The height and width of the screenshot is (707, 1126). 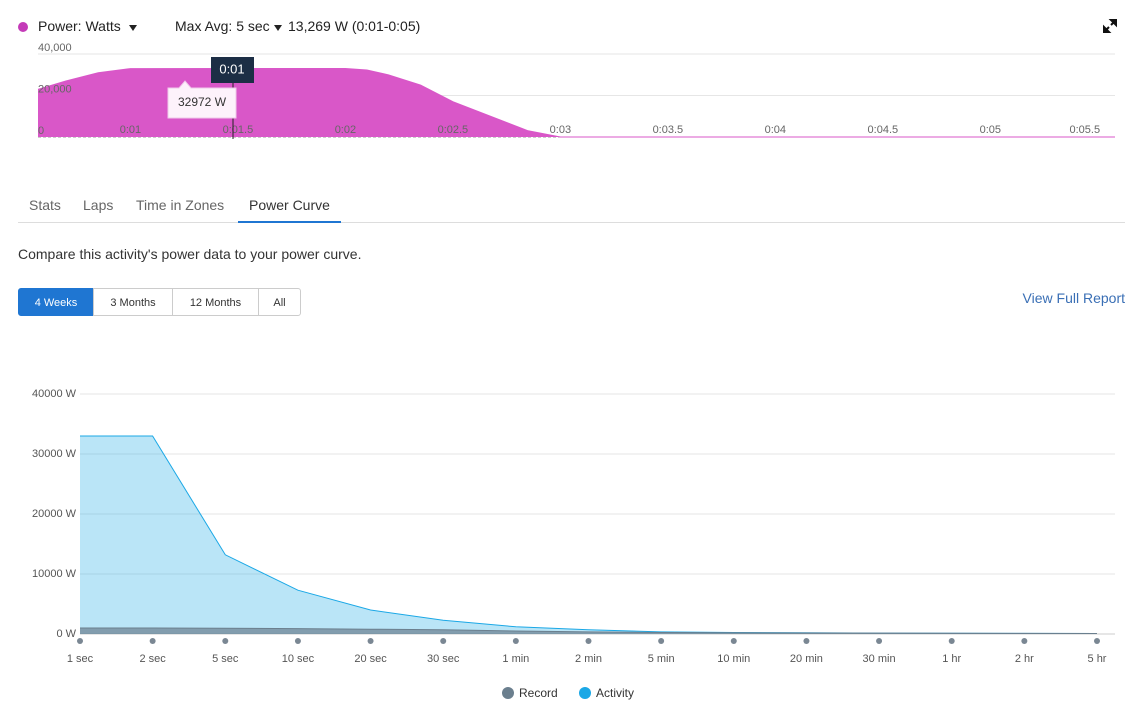 I want to click on legend-label: Activity, so click(x=615, y=693).